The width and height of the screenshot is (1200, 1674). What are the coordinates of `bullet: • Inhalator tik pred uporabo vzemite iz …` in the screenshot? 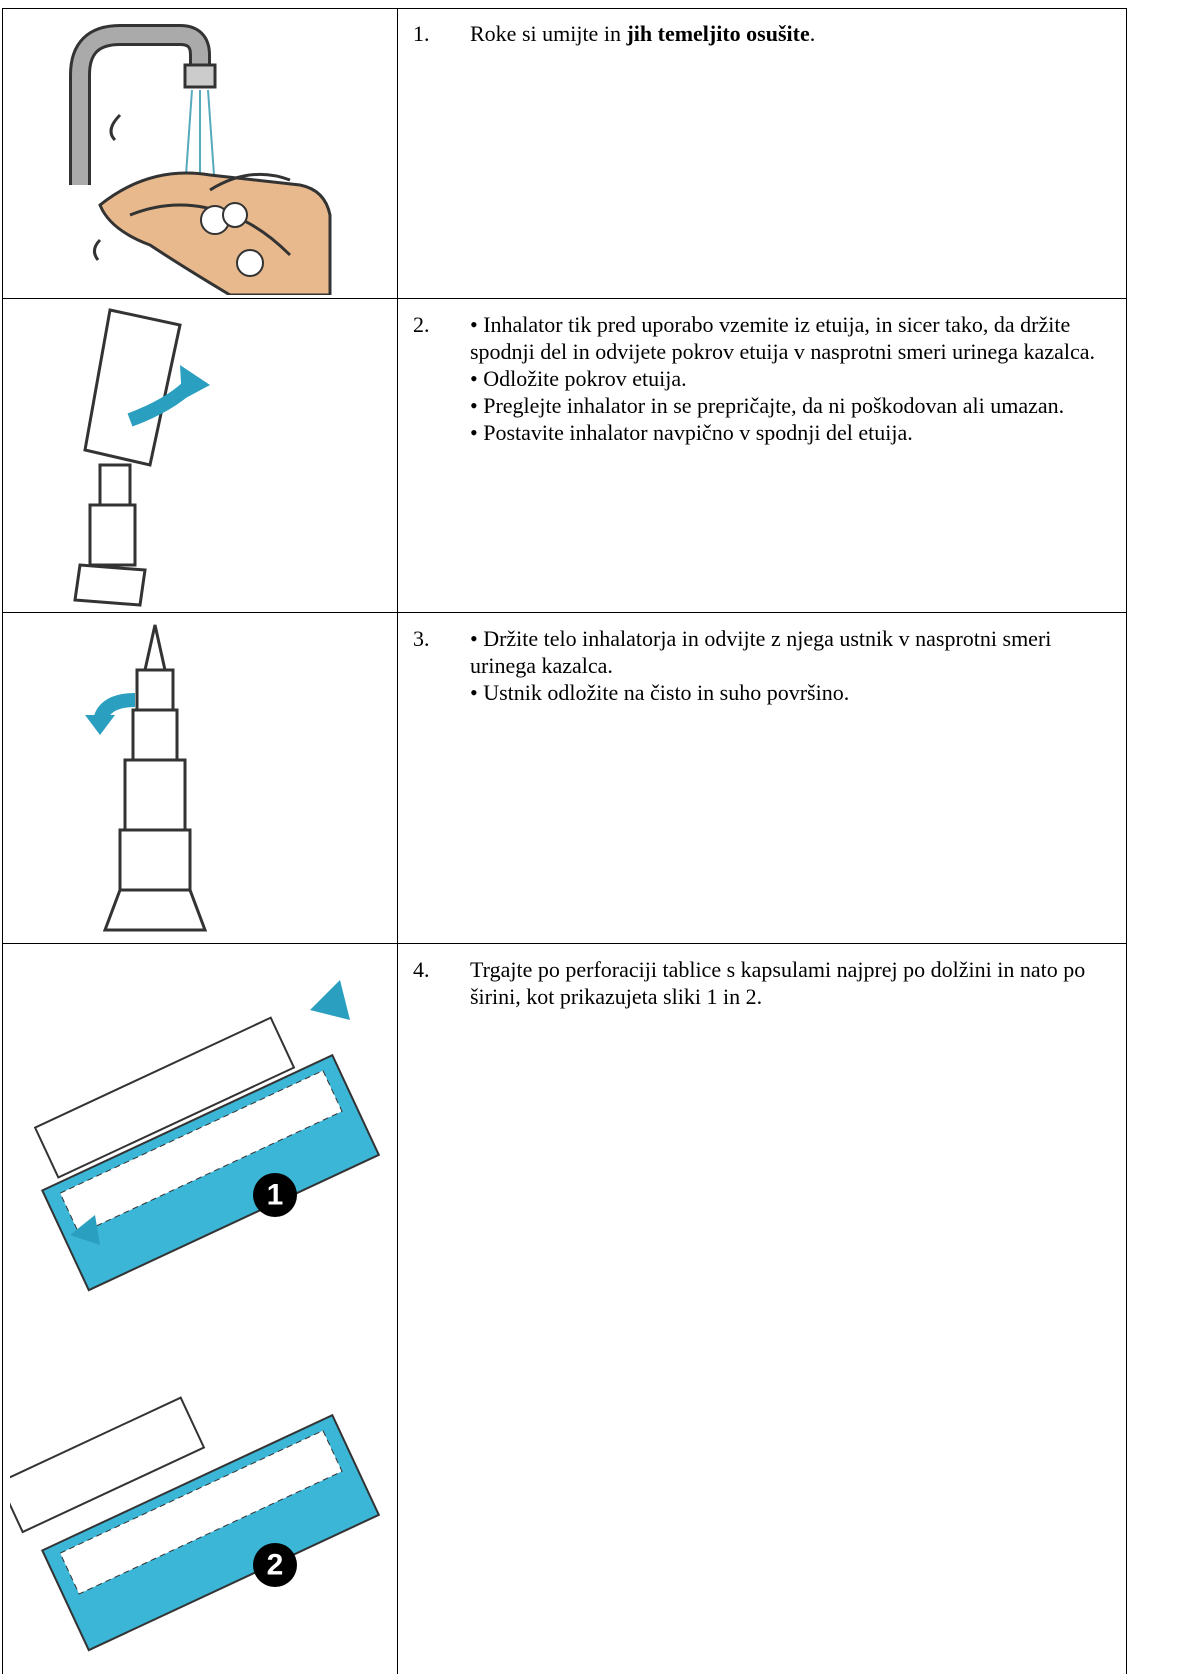 It's located at (782, 338).